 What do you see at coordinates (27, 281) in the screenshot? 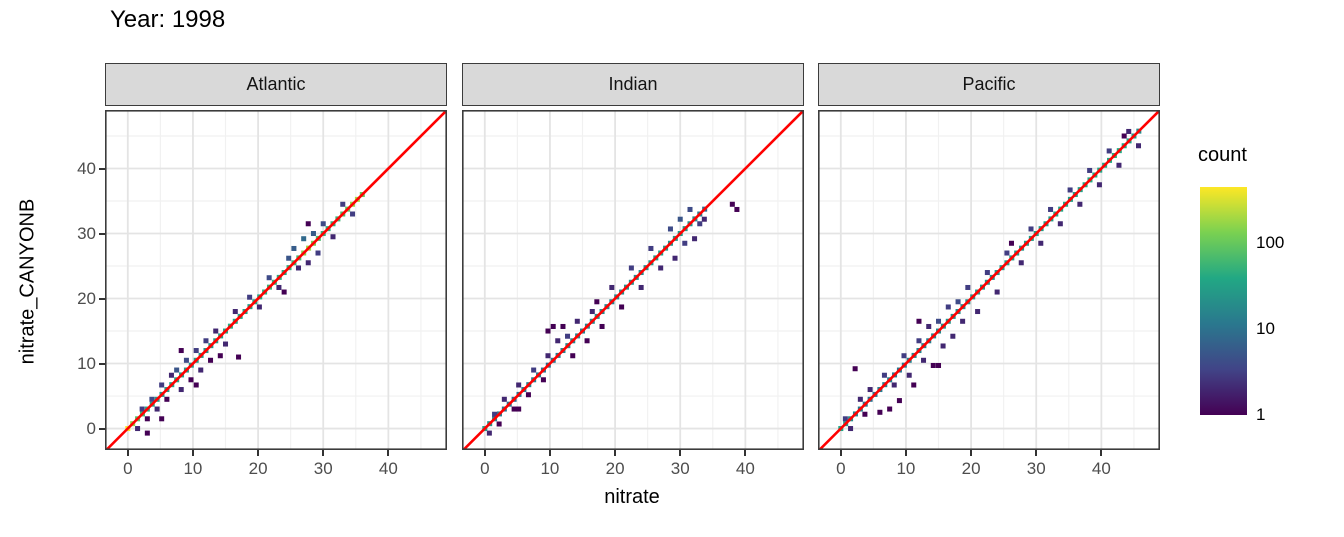
I see `y-axis-title: nitrate_CANYONB` at bounding box center [27, 281].